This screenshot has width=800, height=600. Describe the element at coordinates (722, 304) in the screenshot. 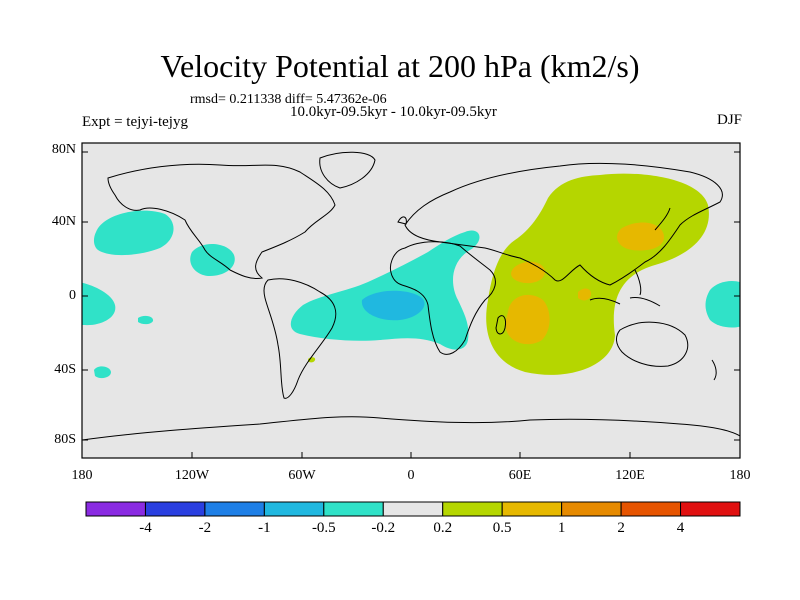

I see `negative-anomaly-dateline-east` at that location.